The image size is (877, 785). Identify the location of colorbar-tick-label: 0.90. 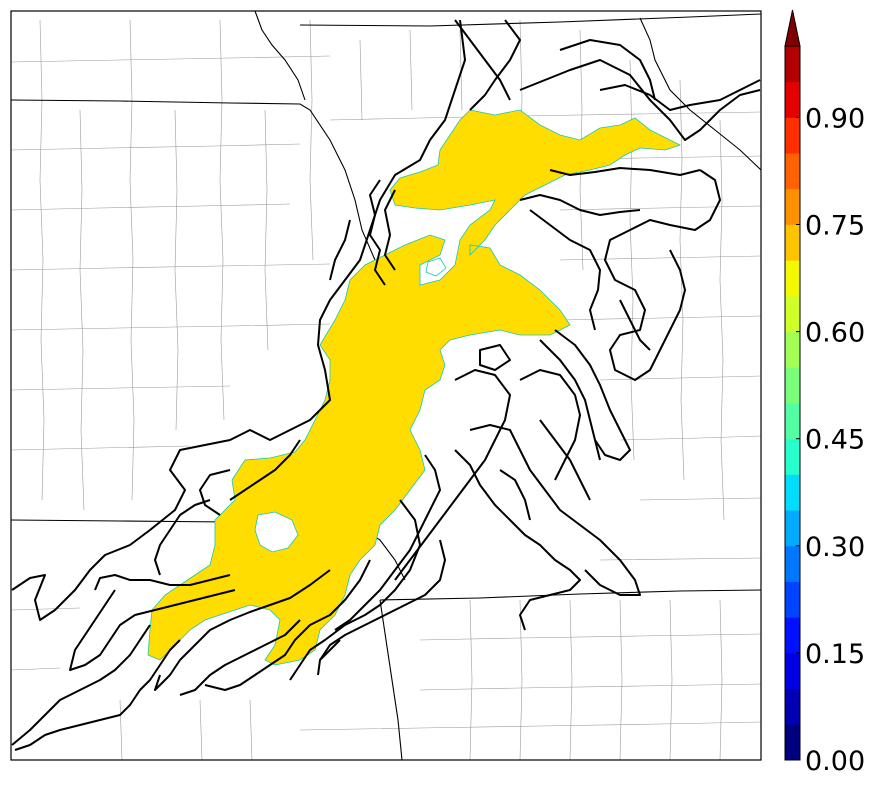
(835, 118).